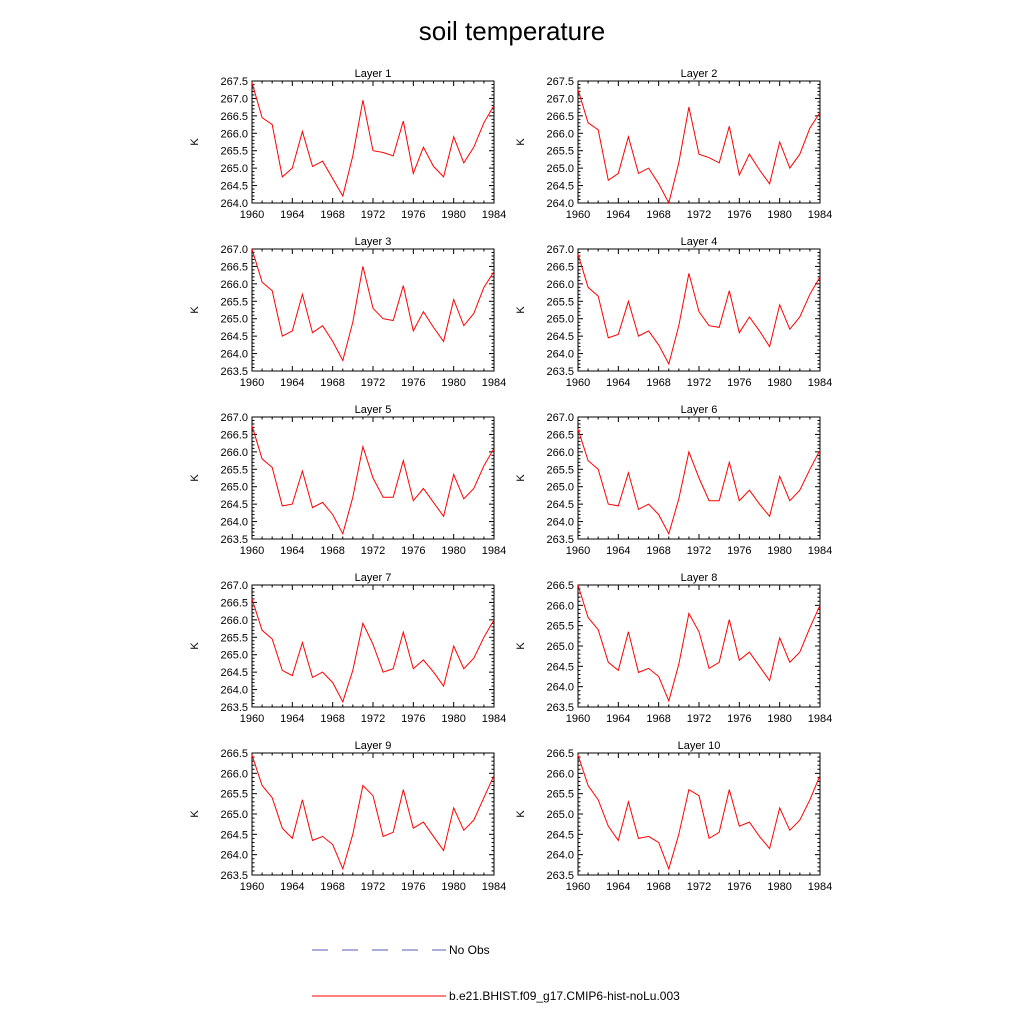 The width and height of the screenshot is (1024, 1024). I want to click on panel-6-xtick-label: 1972, so click(699, 551).